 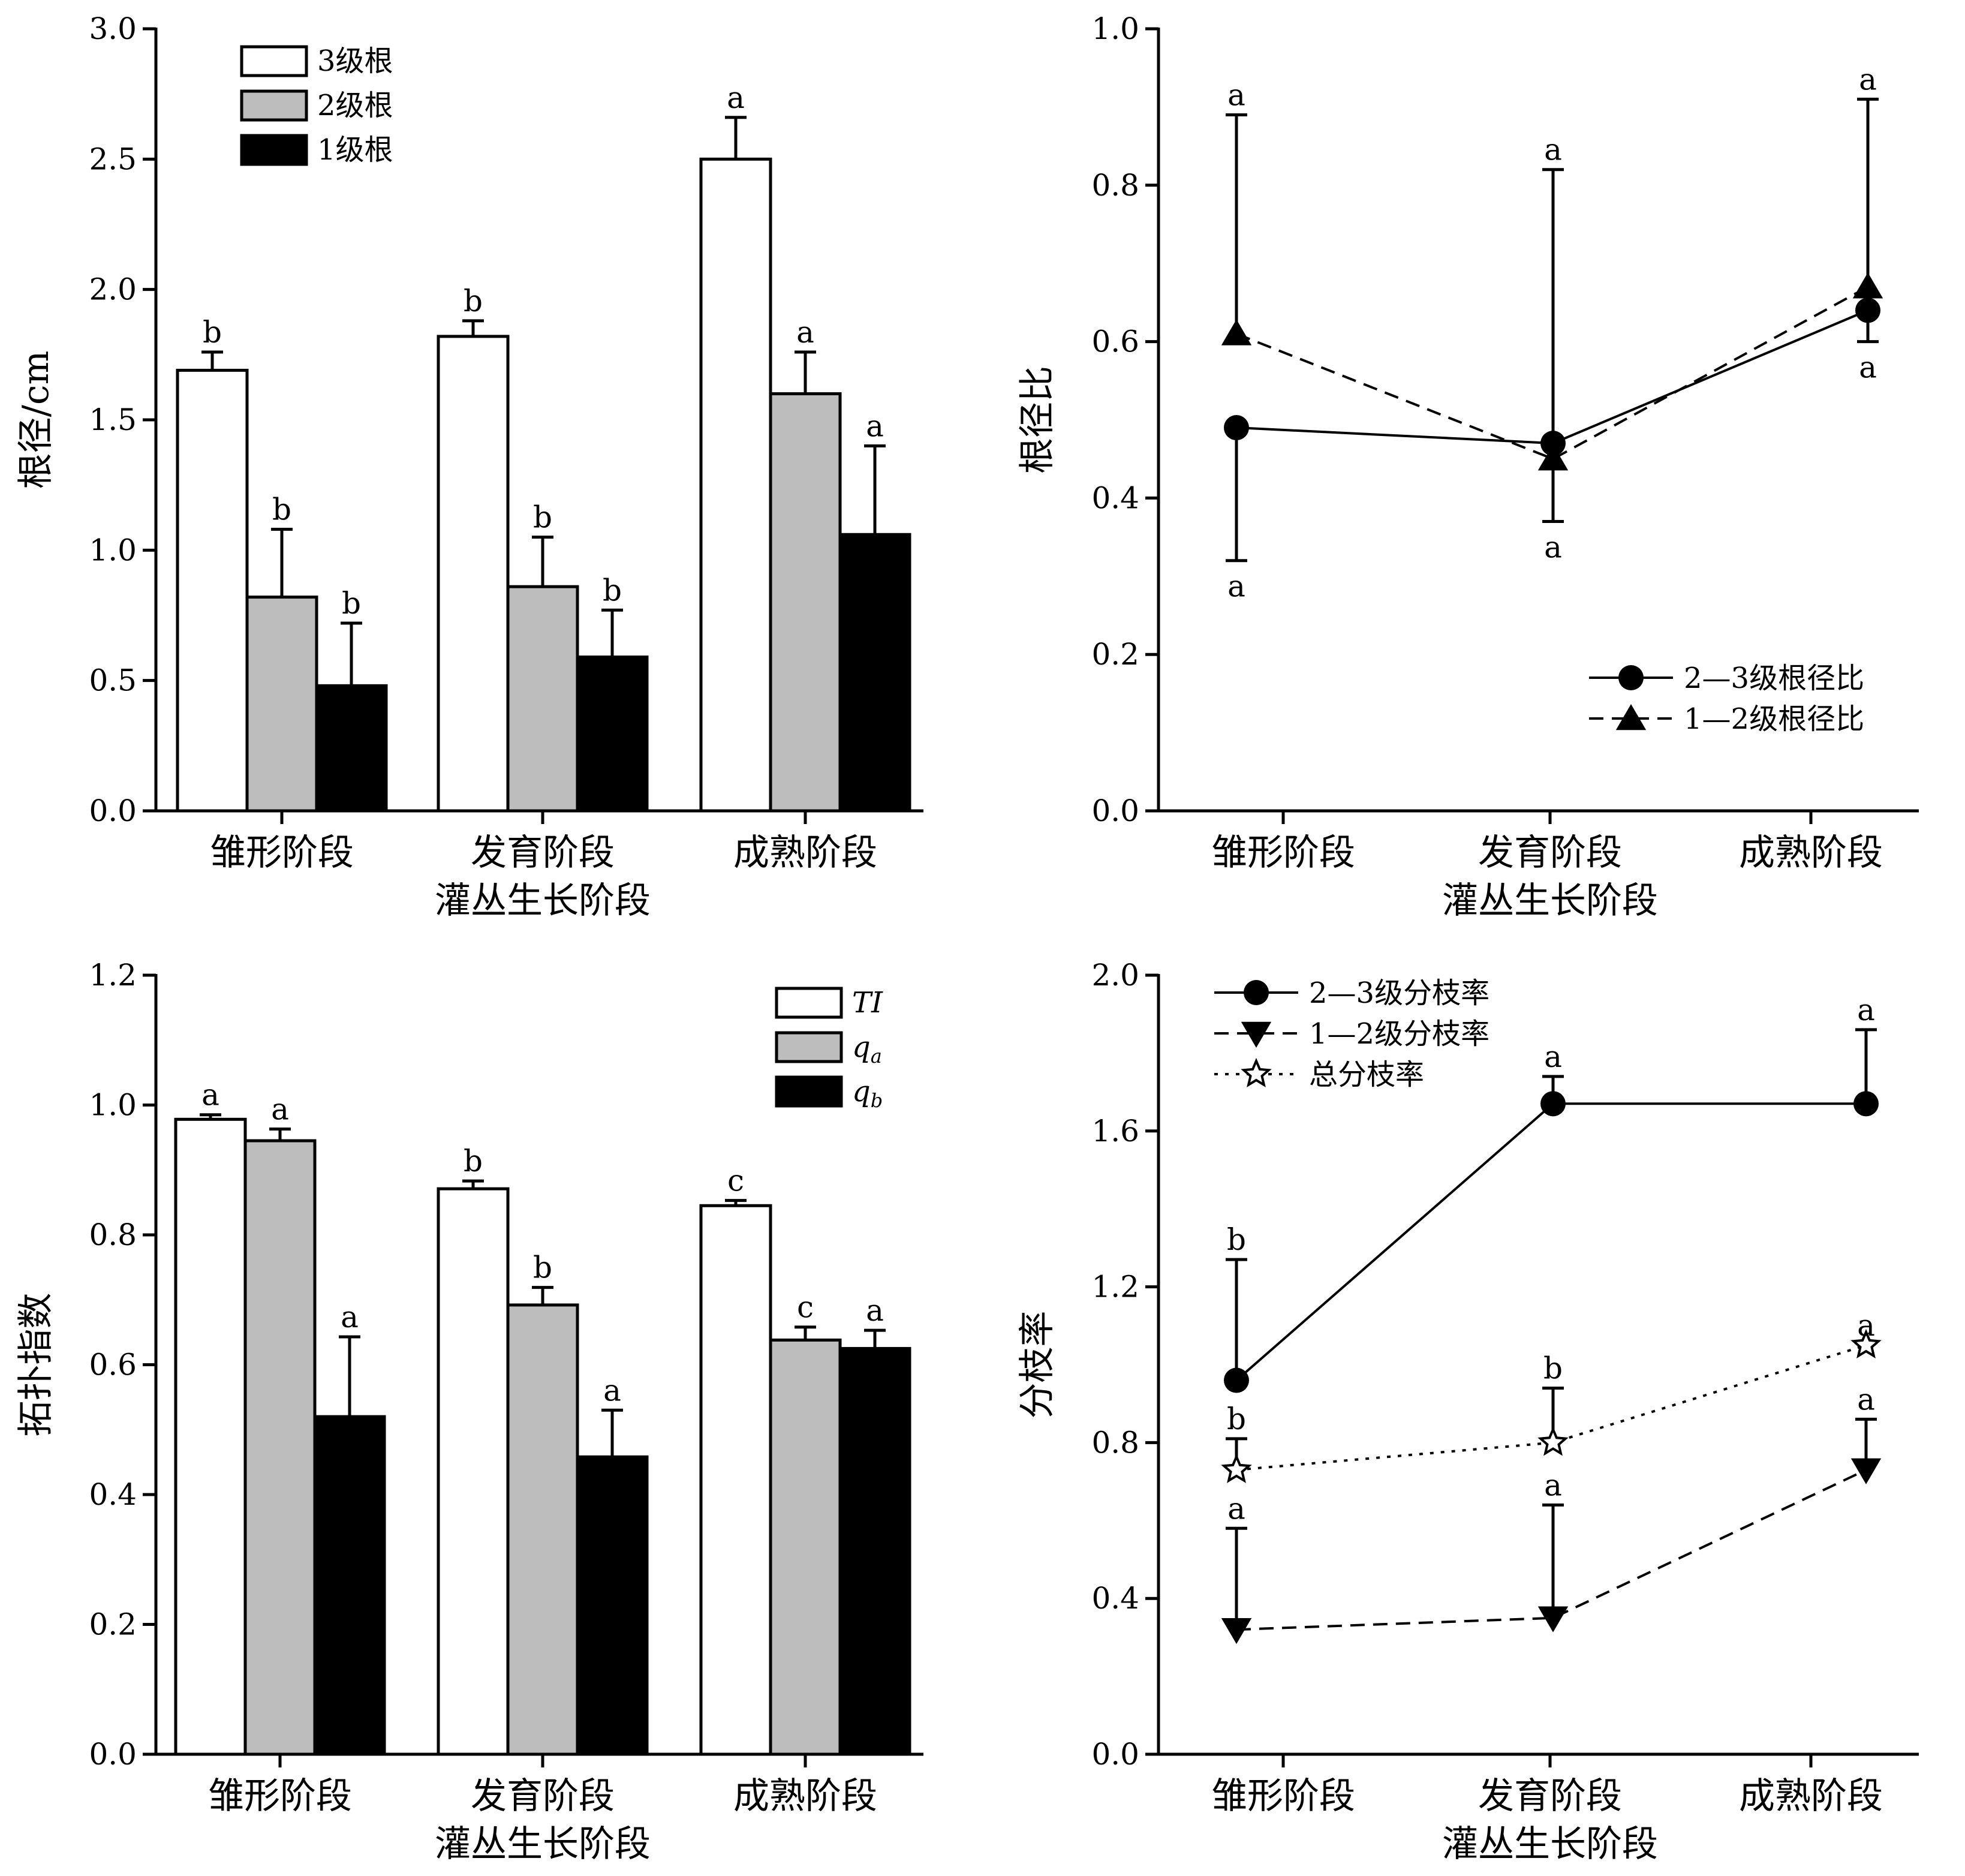 I want to click on legend-label: 3级根, so click(x=355, y=61).